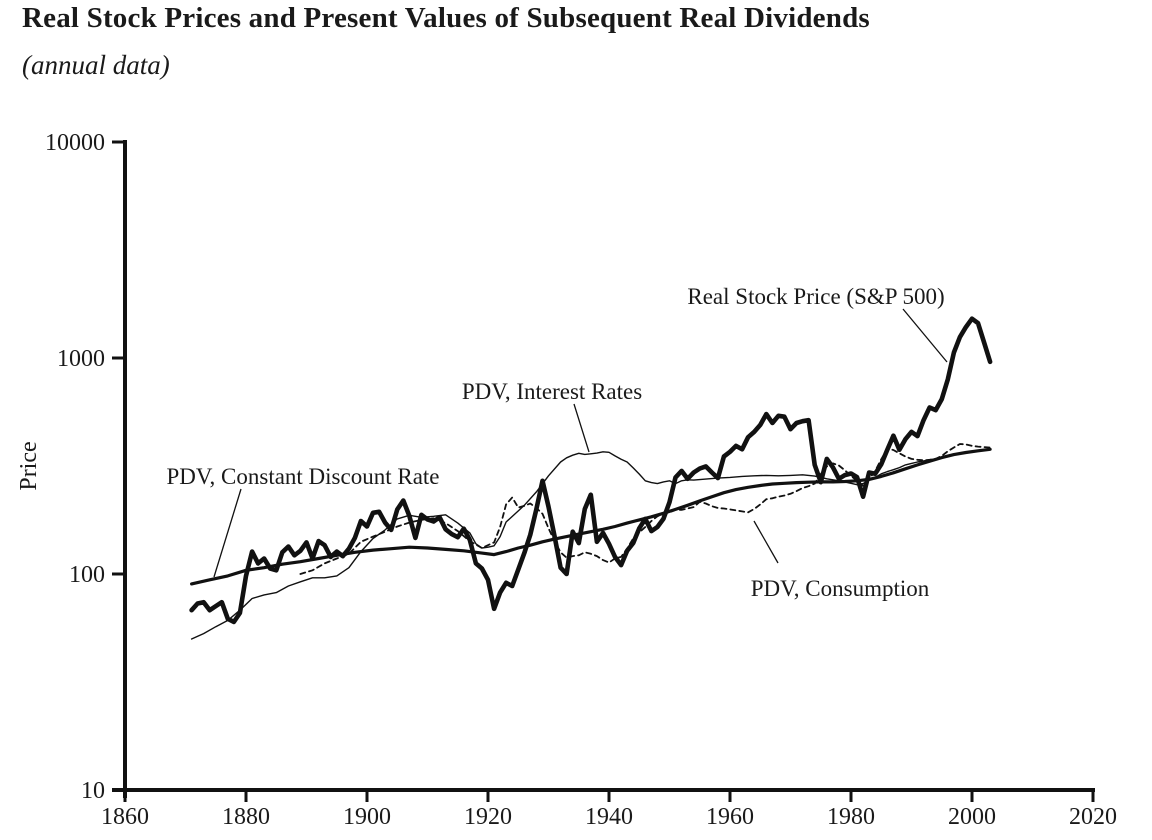 This screenshot has height=840, width=1152. I want to click on annotation-label-pdv-interest-rates: PDV, Interest Rates, so click(552, 391).